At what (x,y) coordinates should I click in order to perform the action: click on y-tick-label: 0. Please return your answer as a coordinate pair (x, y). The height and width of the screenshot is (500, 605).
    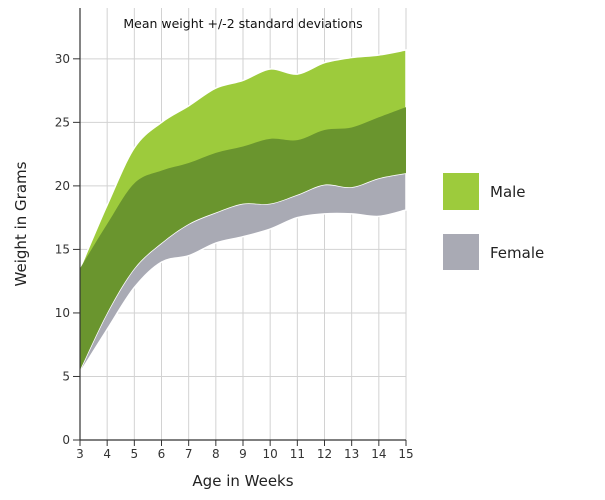
    Looking at the image, I should click on (66, 440).